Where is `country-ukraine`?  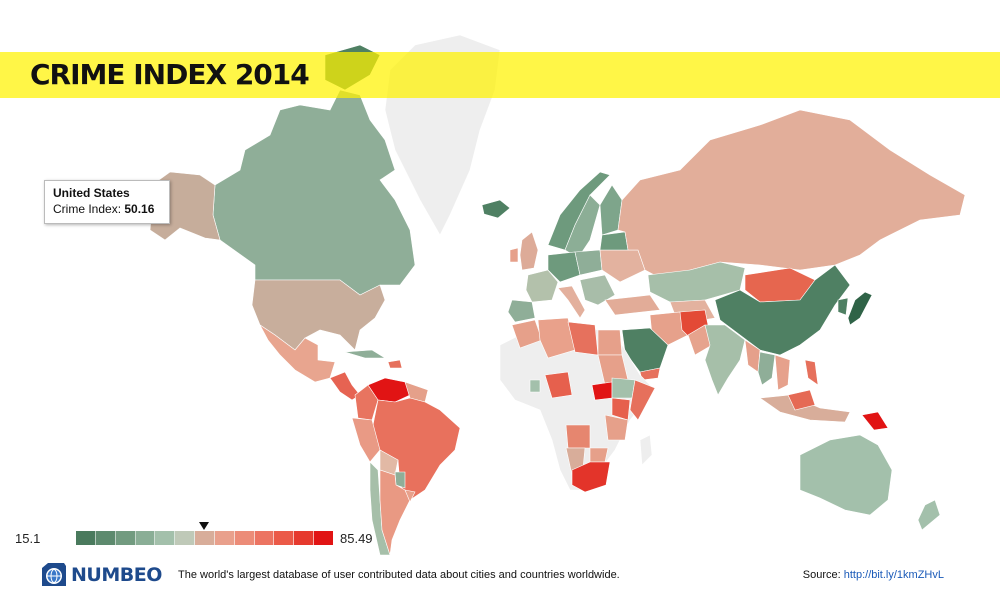
country-ukraine is located at coordinates (622, 266).